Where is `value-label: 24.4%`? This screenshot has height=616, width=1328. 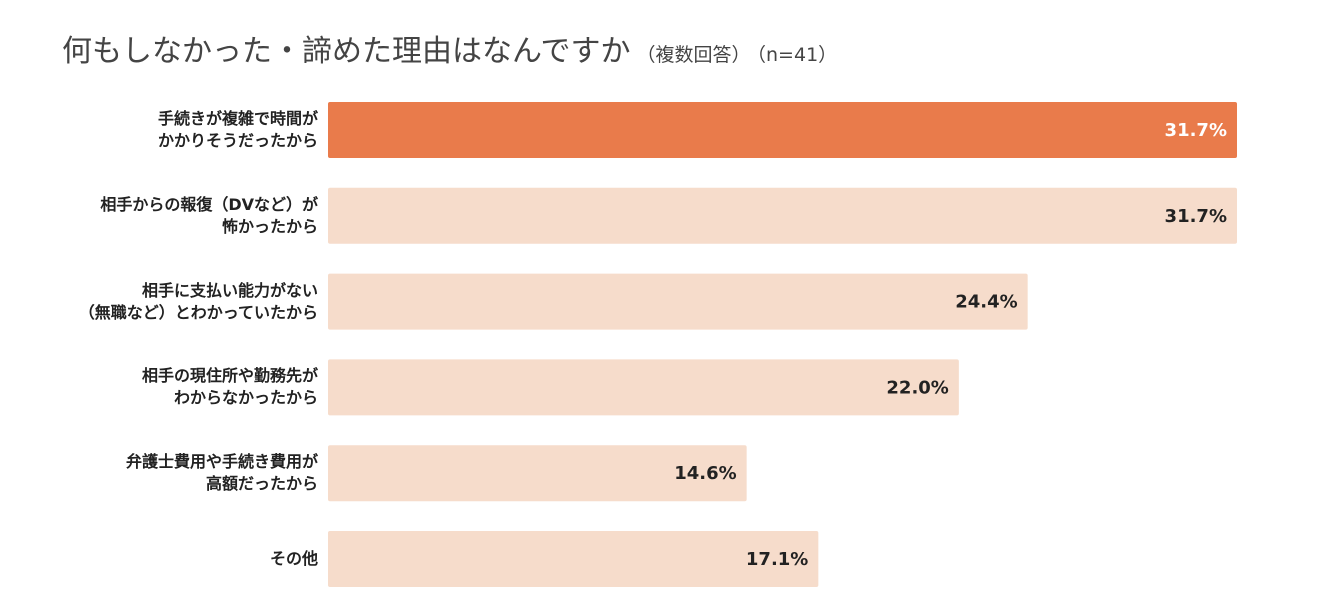 value-label: 24.4% is located at coordinates (986, 302).